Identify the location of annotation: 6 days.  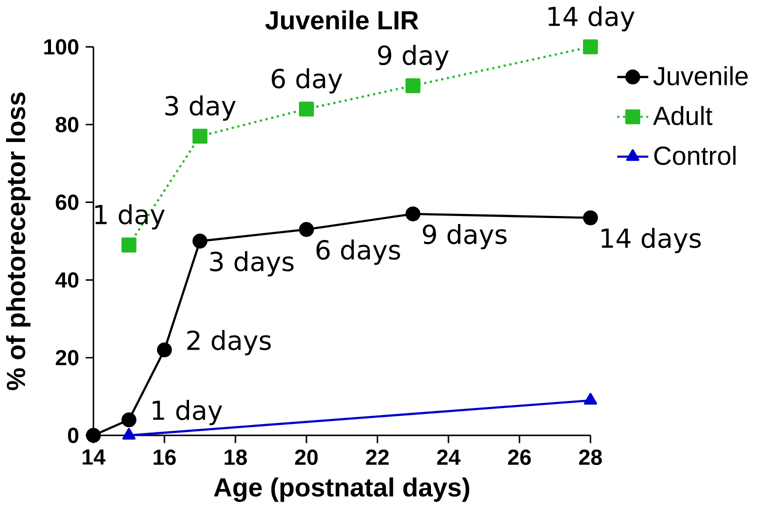
(358, 252).